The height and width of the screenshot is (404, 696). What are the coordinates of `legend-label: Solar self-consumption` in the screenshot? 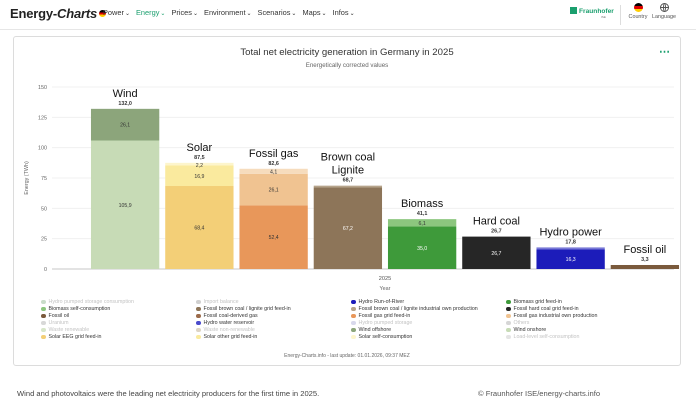 It's located at (385, 337).